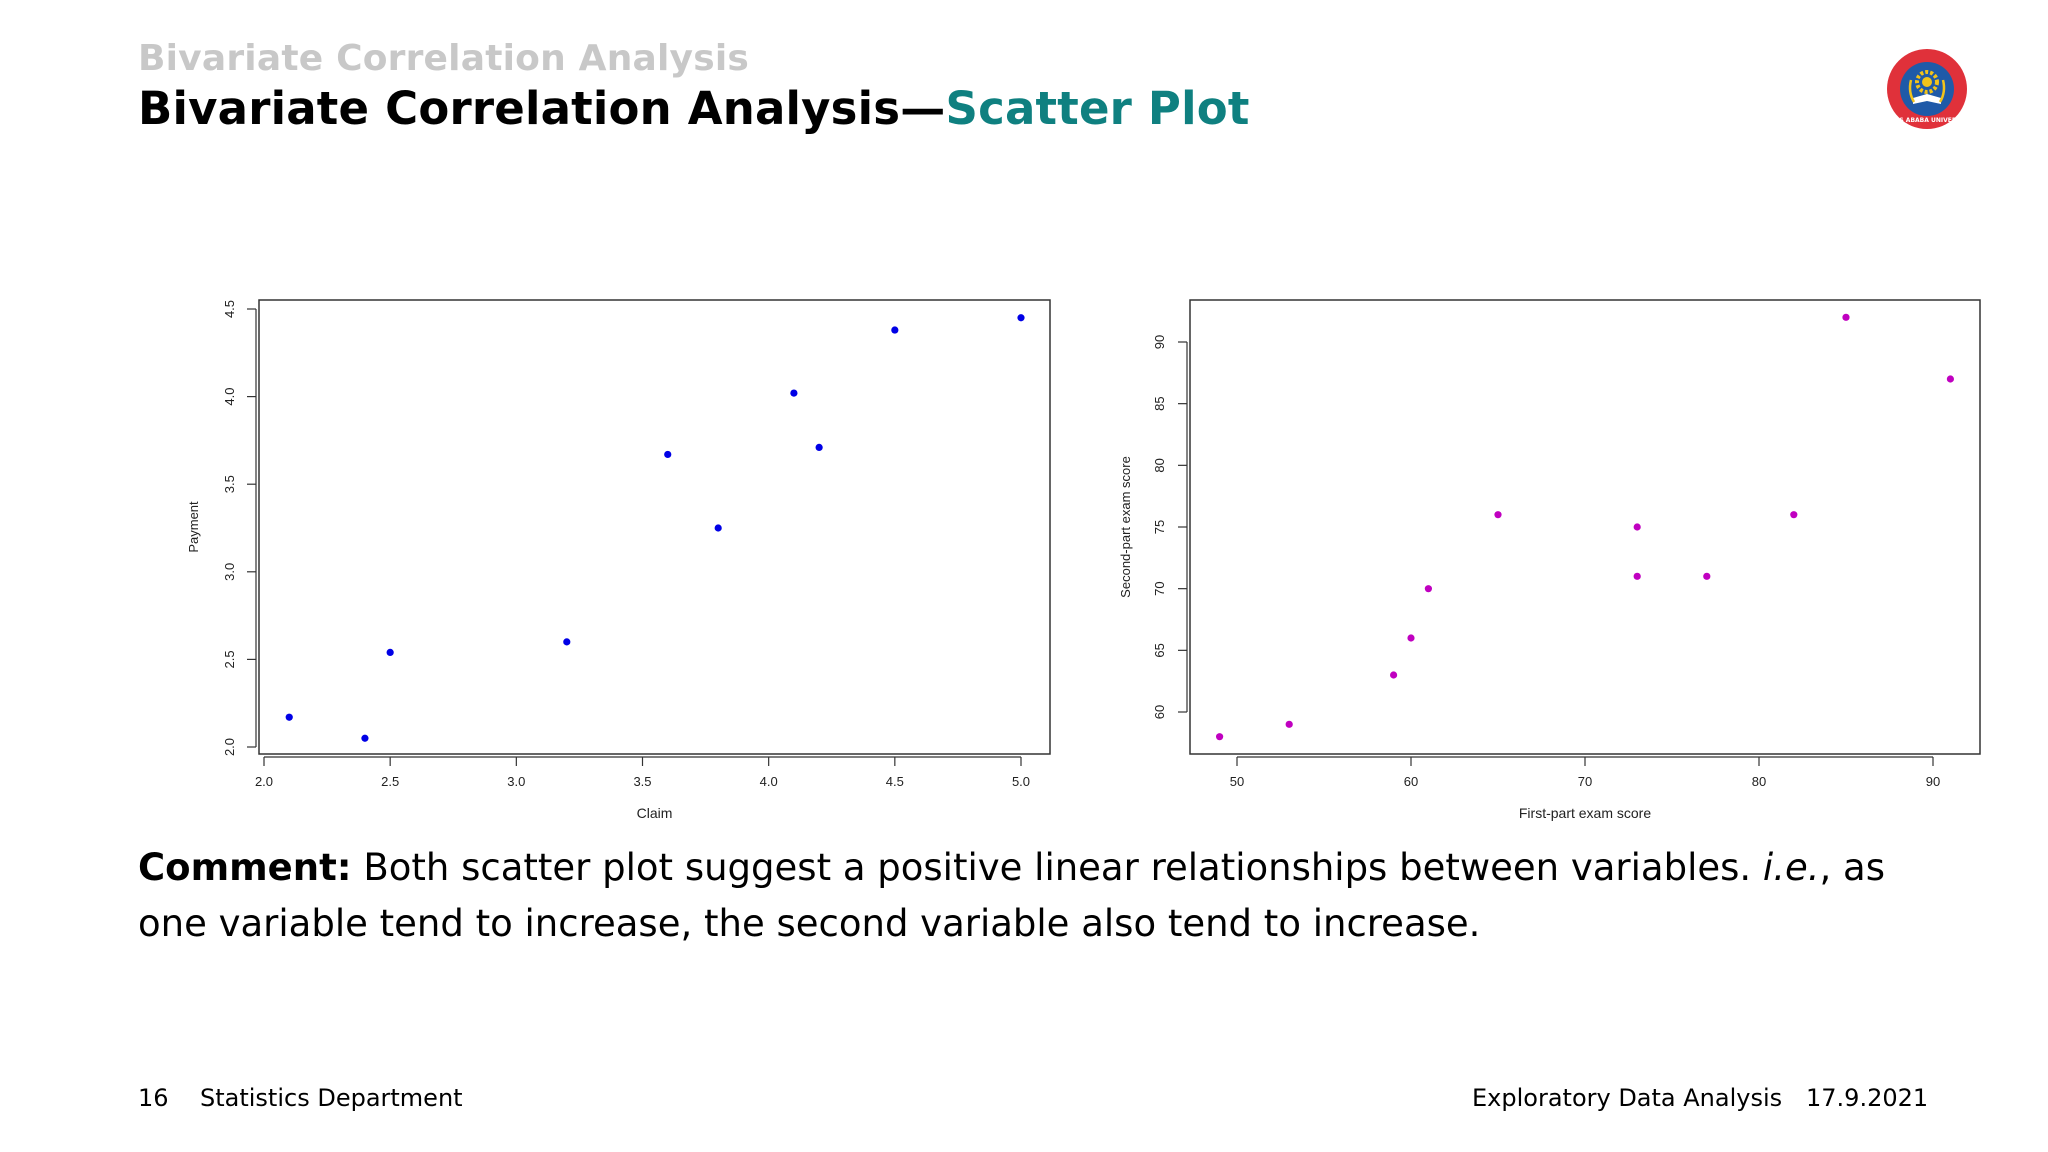 The height and width of the screenshot is (1152, 2048). I want to click on y-tick-label: 4.5, so click(229, 309).